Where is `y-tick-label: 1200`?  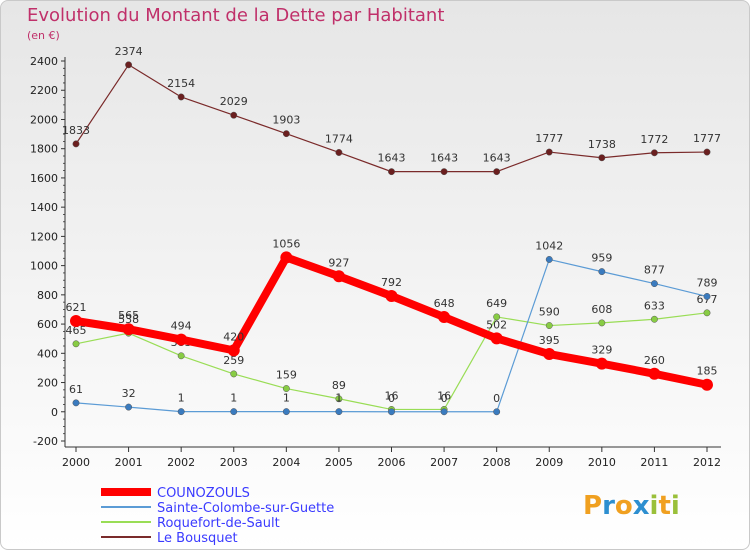
y-tick-label: 1200 is located at coordinates (44, 236).